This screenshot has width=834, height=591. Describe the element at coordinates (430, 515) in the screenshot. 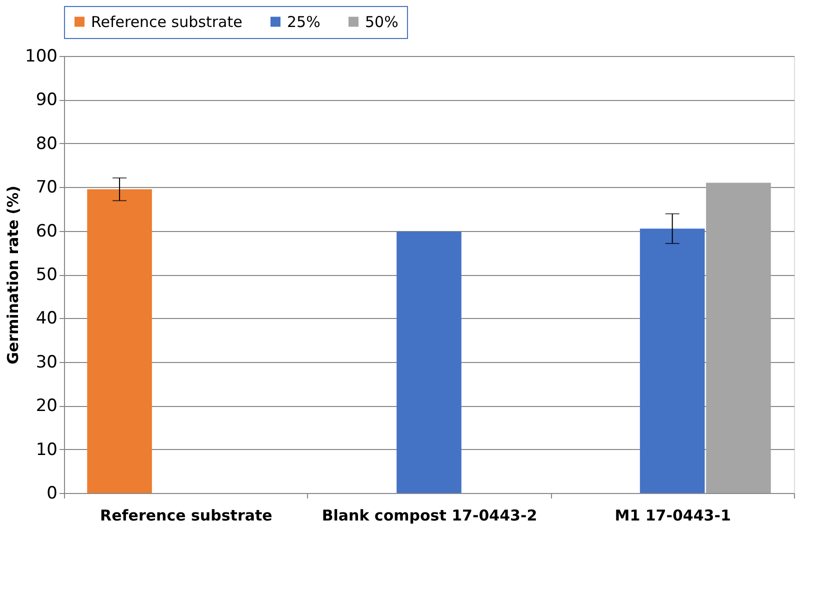

I see `x-tick-label: Blank compost 17-0443-2` at that location.